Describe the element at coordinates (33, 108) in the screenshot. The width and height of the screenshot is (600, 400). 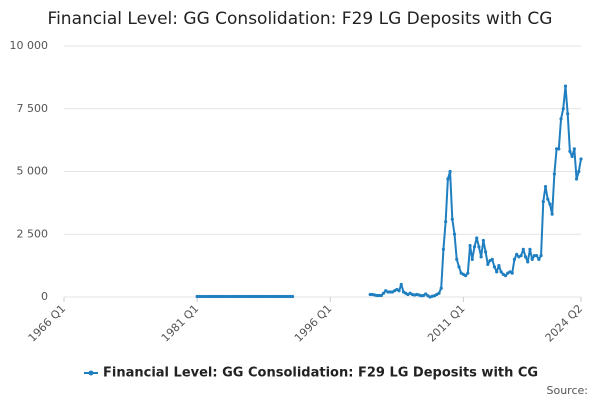
I see `y-tick-label: 7 500` at that location.